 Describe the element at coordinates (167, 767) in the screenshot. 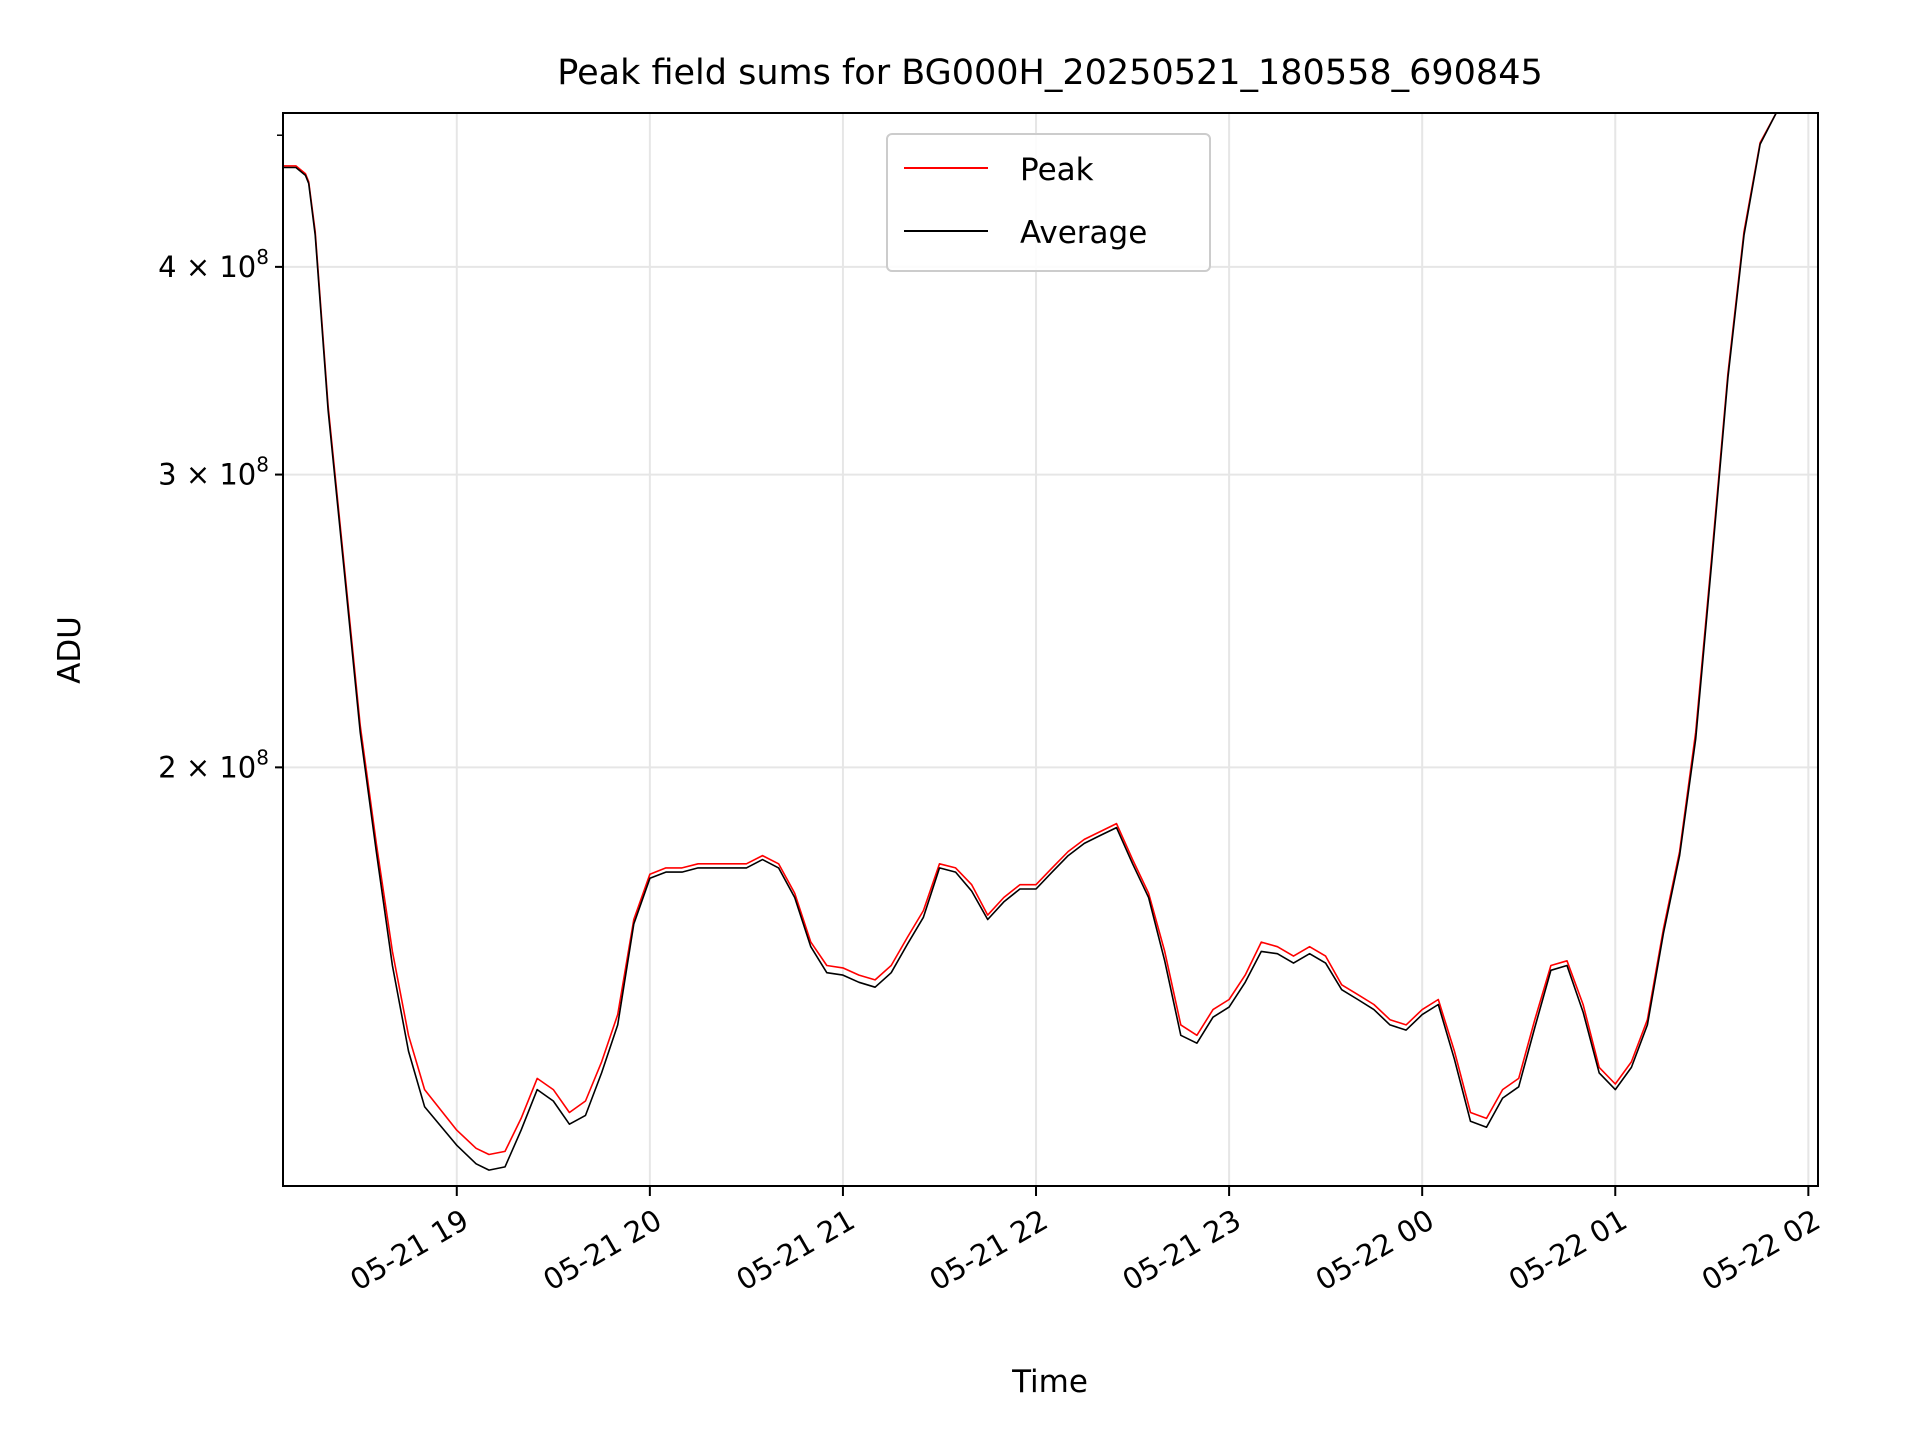

I see `y-tick-mantissa: 2` at that location.